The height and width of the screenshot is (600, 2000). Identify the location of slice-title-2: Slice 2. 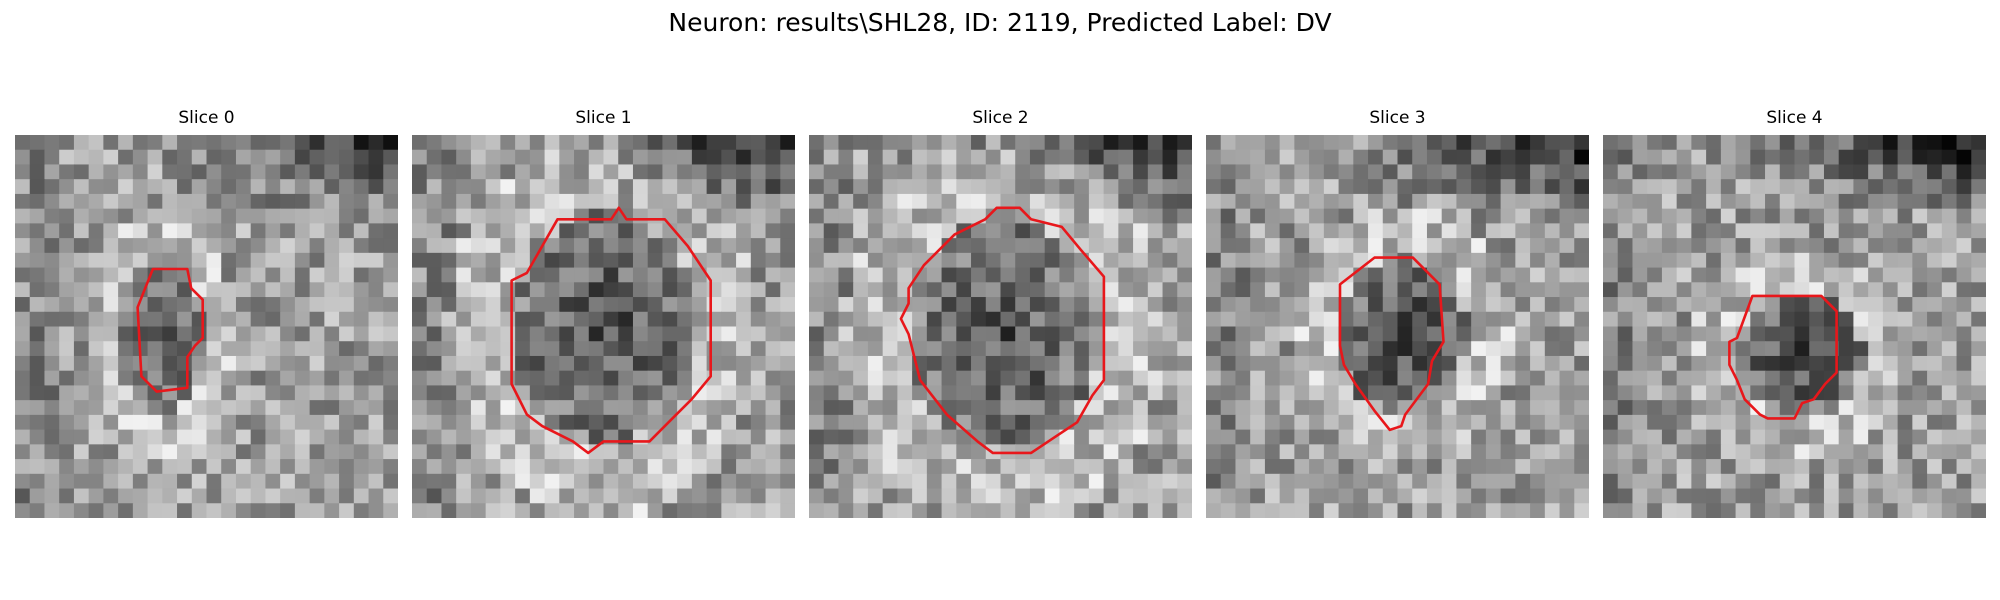
(1000, 118).